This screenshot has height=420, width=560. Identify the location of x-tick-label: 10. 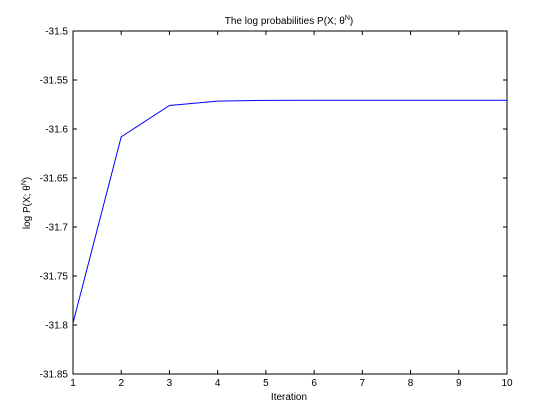
(507, 383).